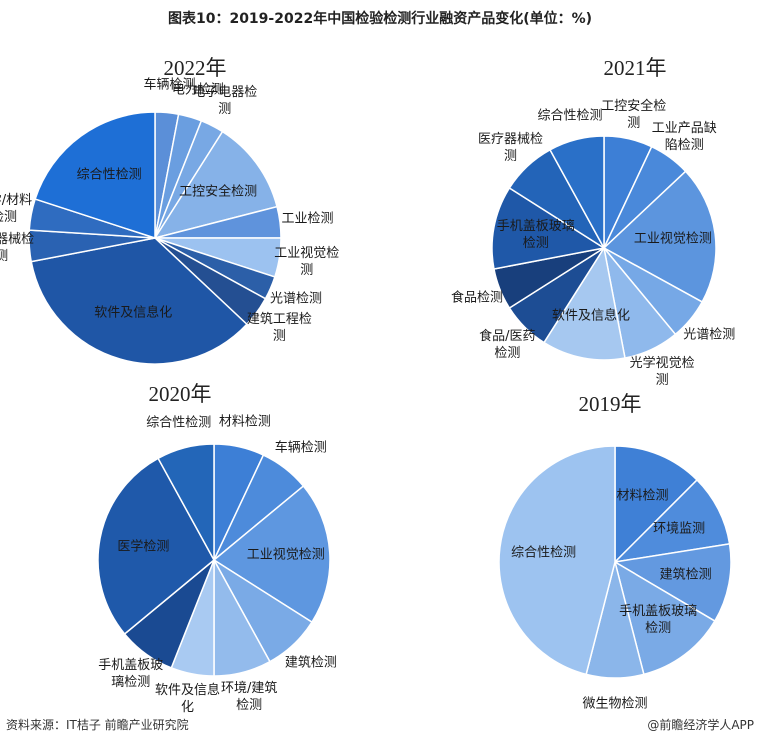 Image resolution: width=760 pixels, height=744 pixels. What do you see at coordinates (180, 394) in the screenshot?
I see `pie-title: 2020年` at bounding box center [180, 394].